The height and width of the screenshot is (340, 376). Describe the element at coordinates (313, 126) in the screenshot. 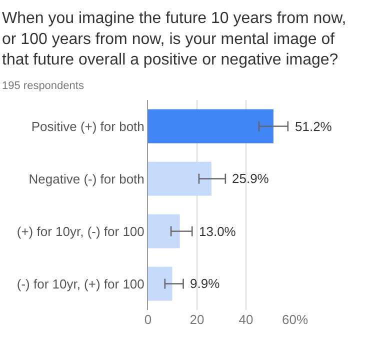

I see `data-label: 51.2%` at that location.